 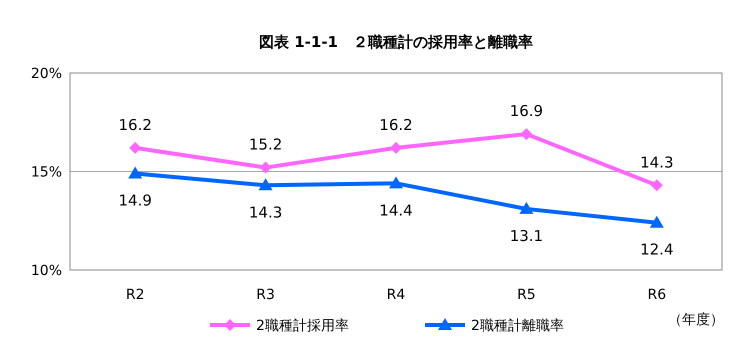 I want to click on data-label: 13.1, so click(x=527, y=235).